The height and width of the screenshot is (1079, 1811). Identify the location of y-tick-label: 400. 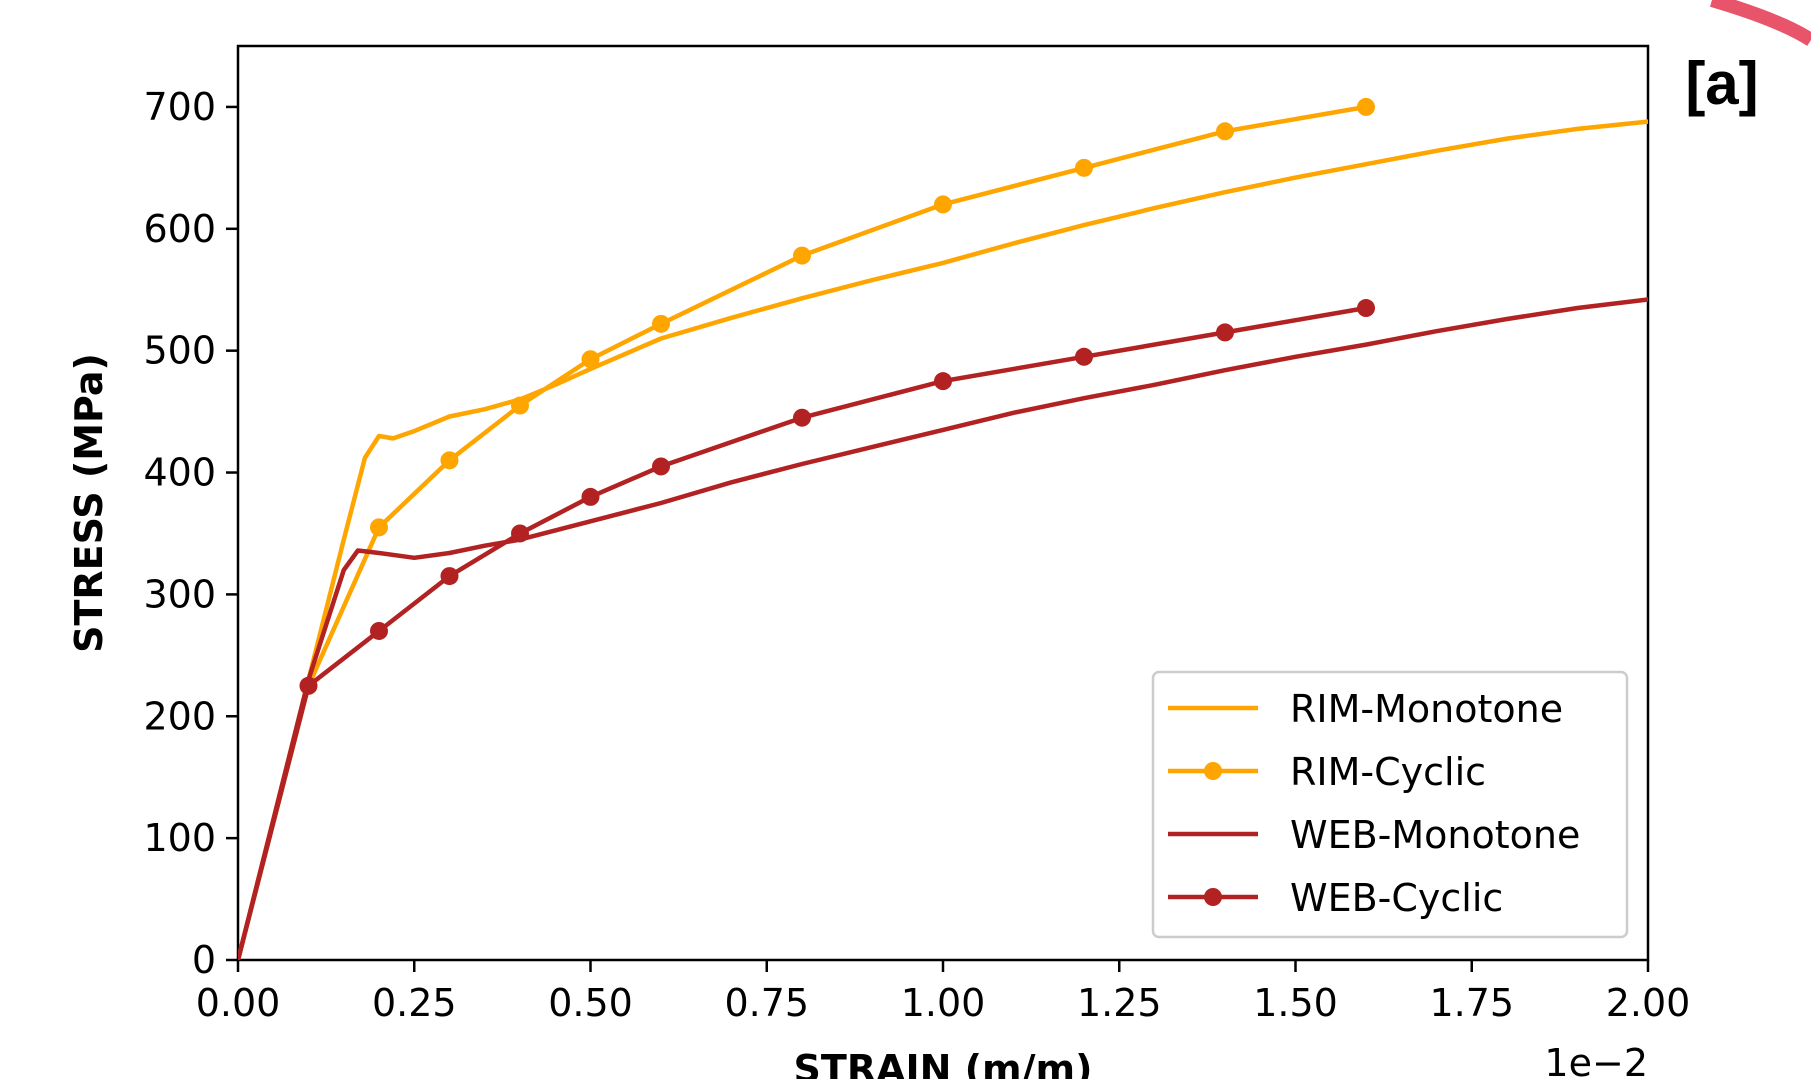
(179, 473).